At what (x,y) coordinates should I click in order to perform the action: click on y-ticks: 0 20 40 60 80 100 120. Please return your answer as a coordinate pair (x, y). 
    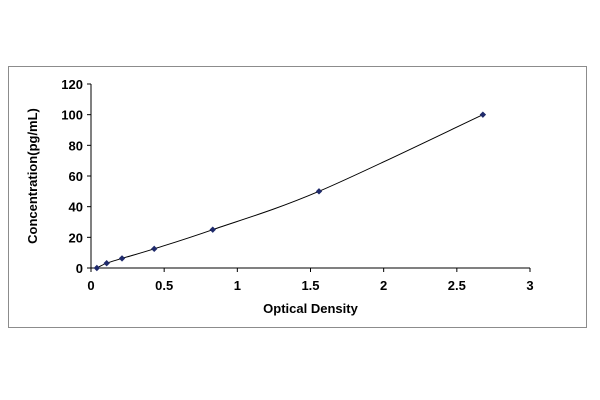
    Looking at the image, I should click on (76, 176).